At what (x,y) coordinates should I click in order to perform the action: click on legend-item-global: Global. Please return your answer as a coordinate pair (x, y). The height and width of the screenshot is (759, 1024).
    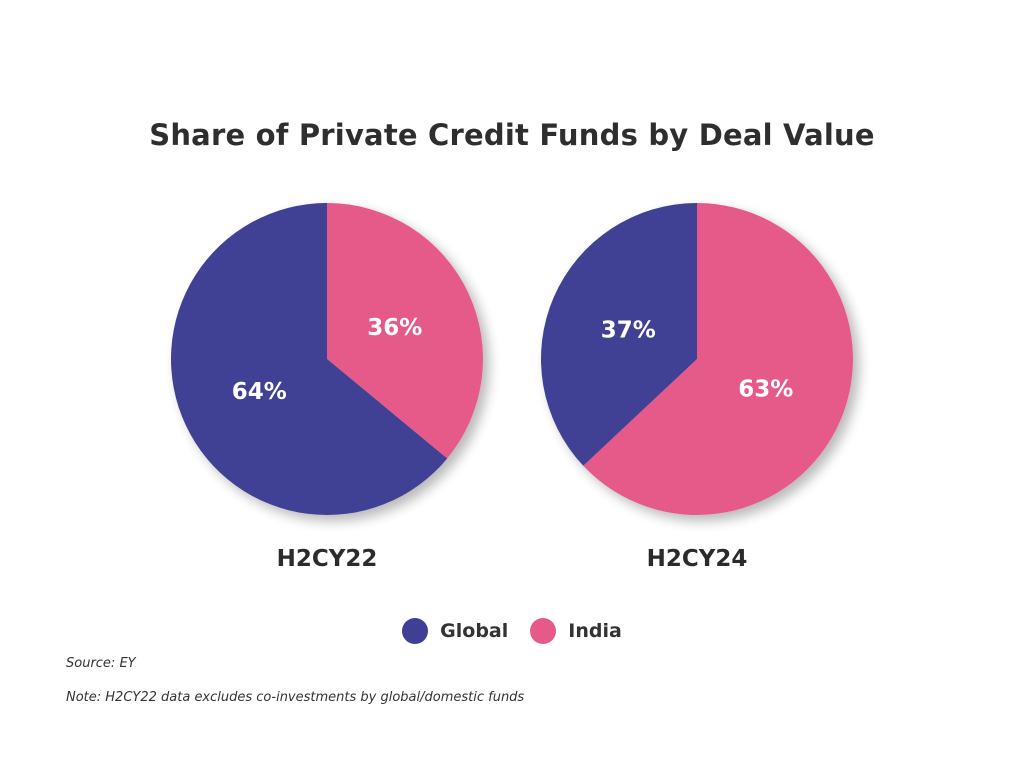
    Looking at the image, I should click on (455, 631).